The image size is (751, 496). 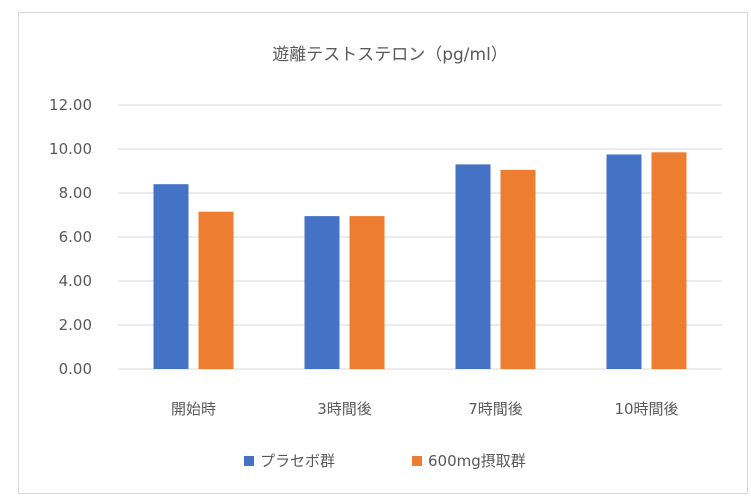 What do you see at coordinates (75, 193) in the screenshot?
I see `y-tick-label: 8.00` at bounding box center [75, 193].